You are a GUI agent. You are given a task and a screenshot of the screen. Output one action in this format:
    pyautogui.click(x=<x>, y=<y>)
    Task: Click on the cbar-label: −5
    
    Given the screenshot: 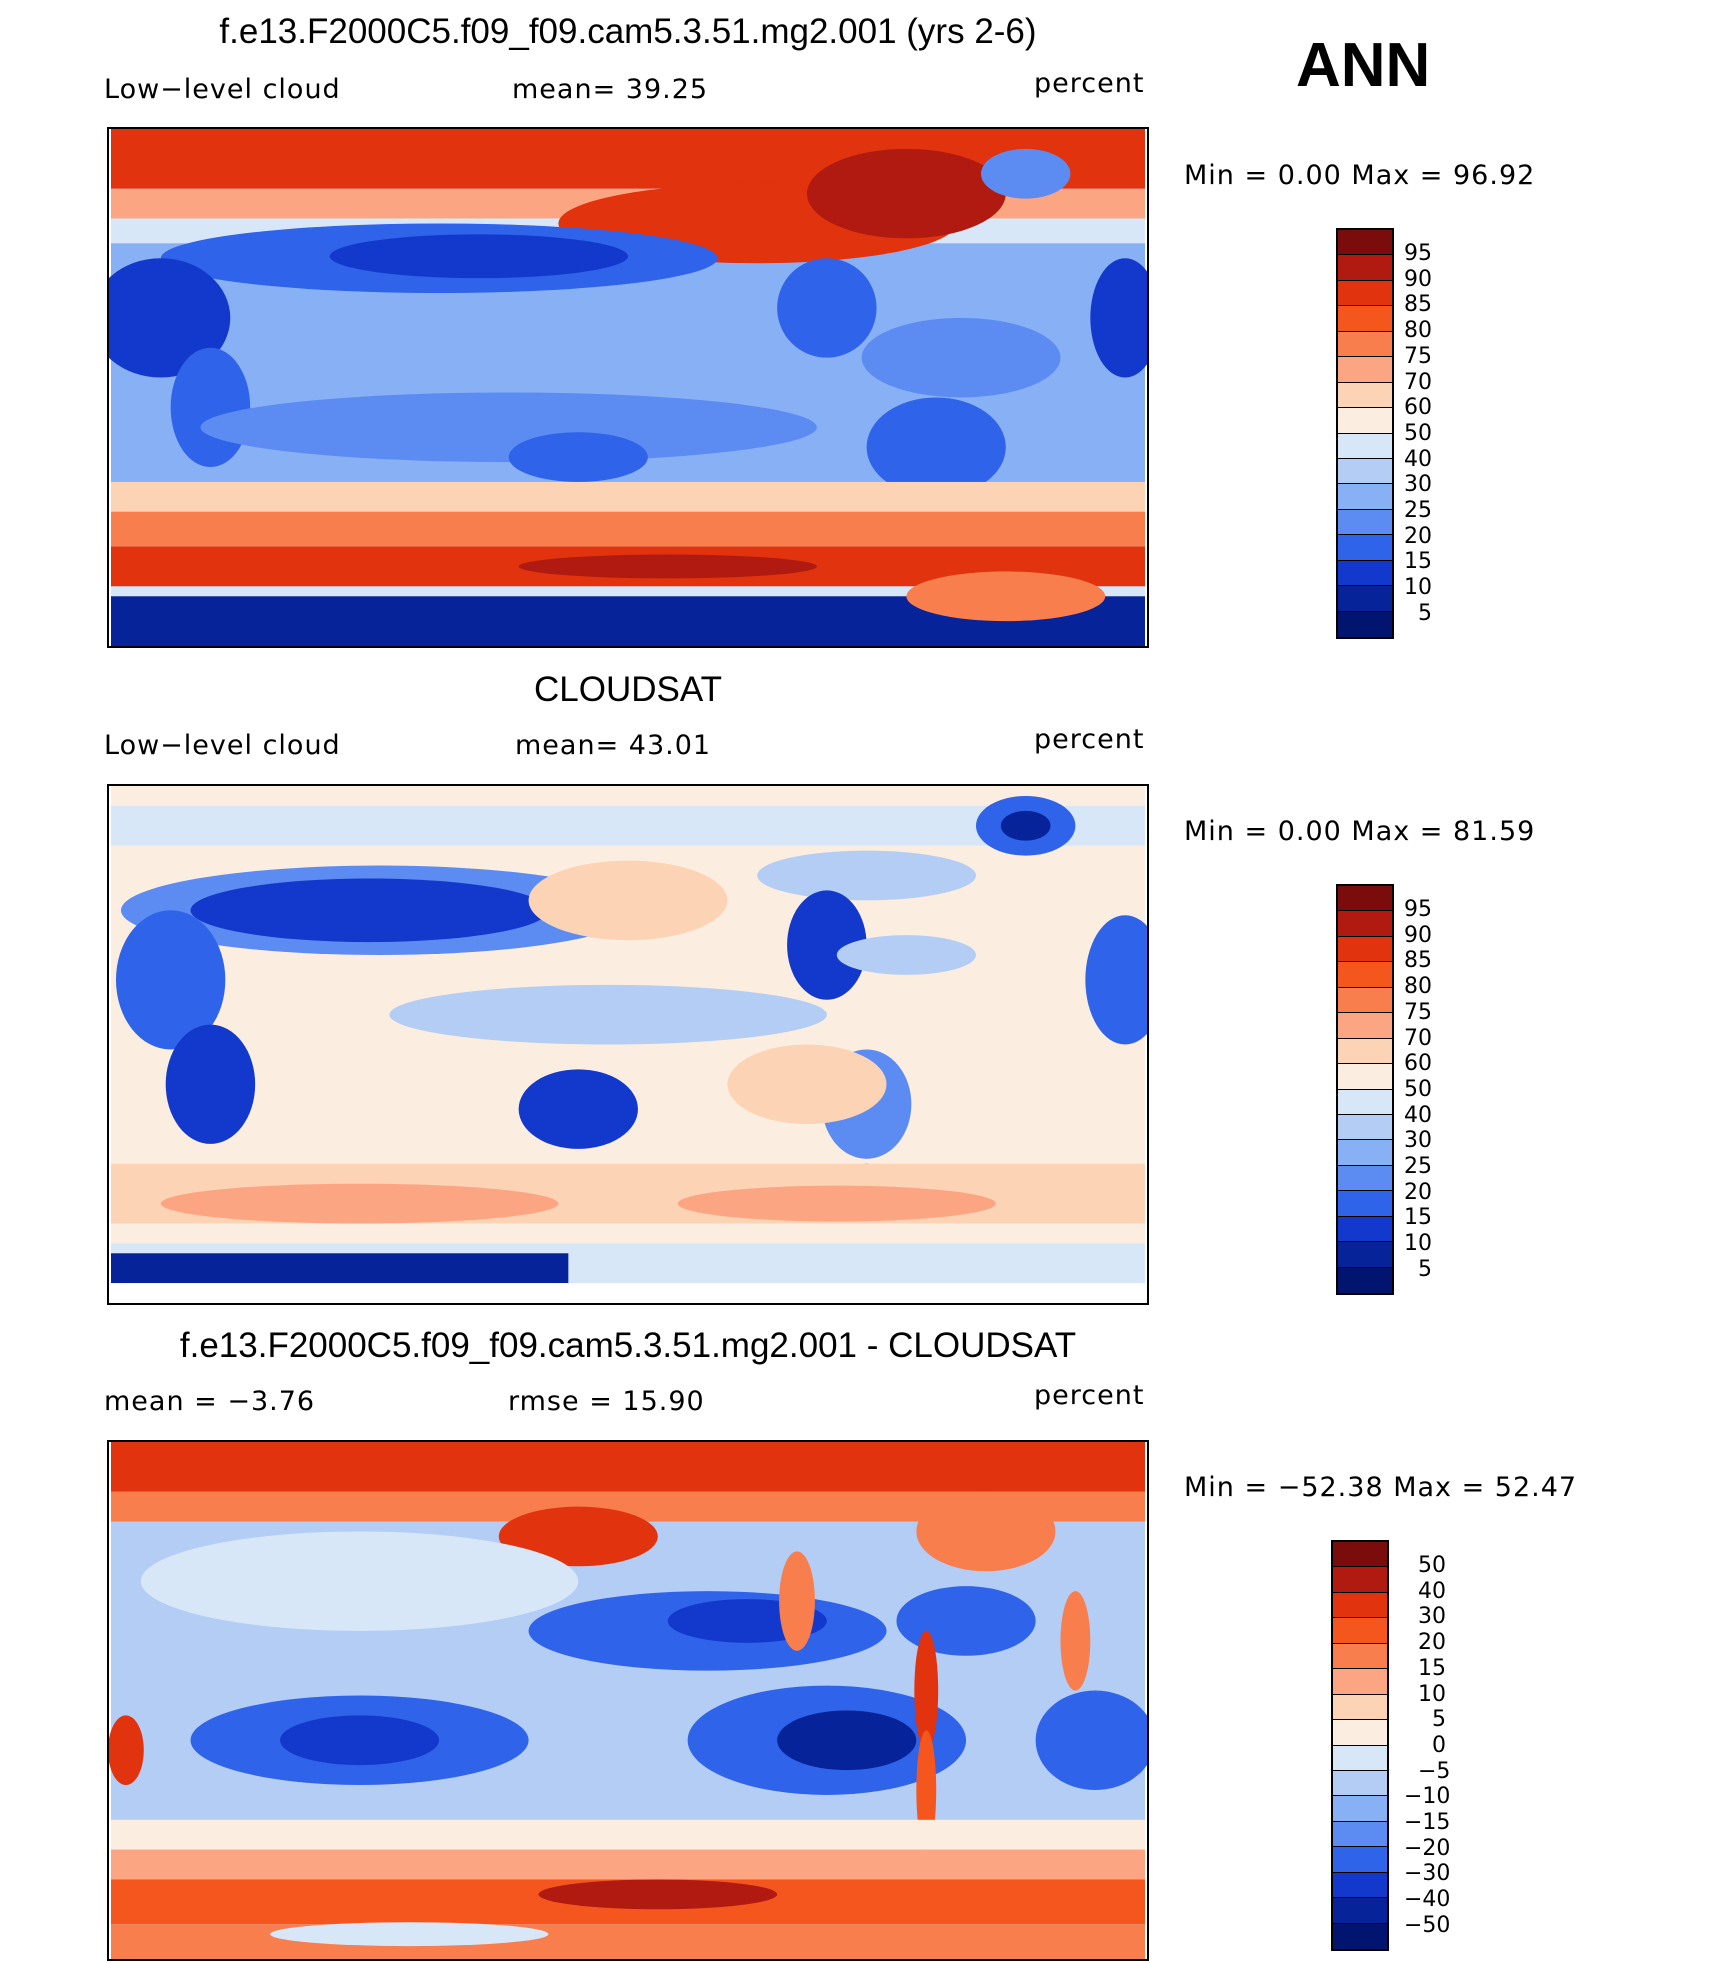 What is the action you would take?
    pyautogui.click(x=1434, y=1771)
    